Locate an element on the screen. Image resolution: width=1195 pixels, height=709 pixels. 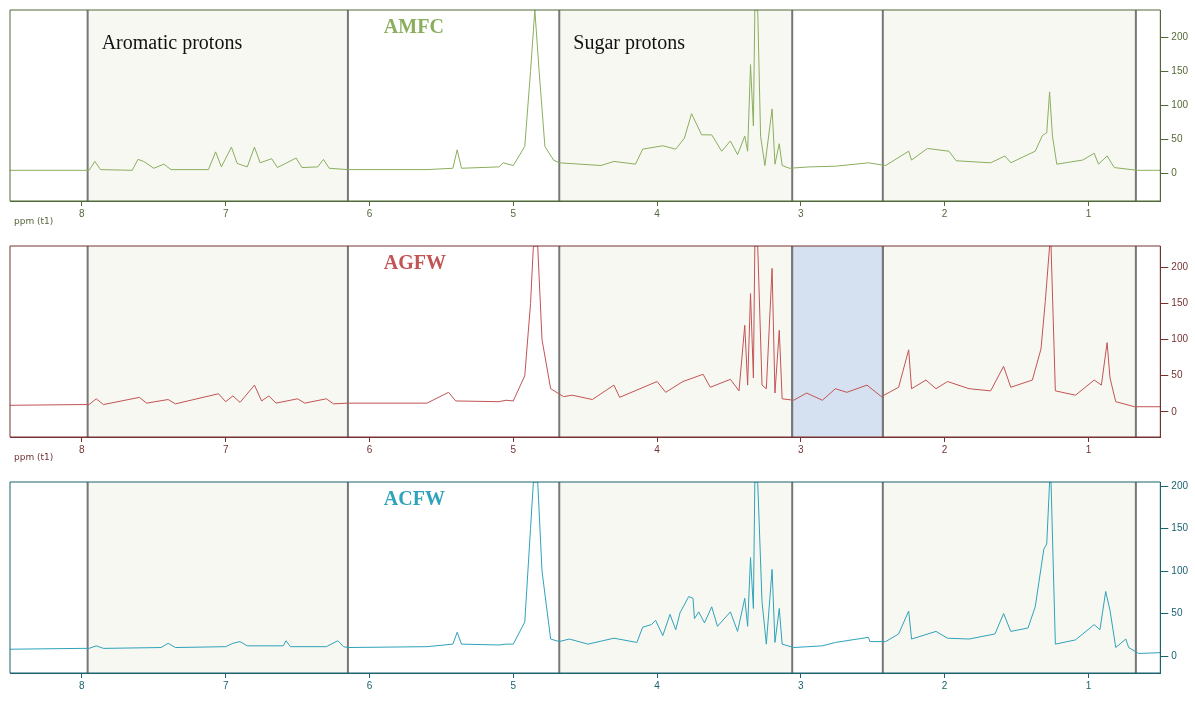
chart-title: AGFW is located at coordinates (415, 262).